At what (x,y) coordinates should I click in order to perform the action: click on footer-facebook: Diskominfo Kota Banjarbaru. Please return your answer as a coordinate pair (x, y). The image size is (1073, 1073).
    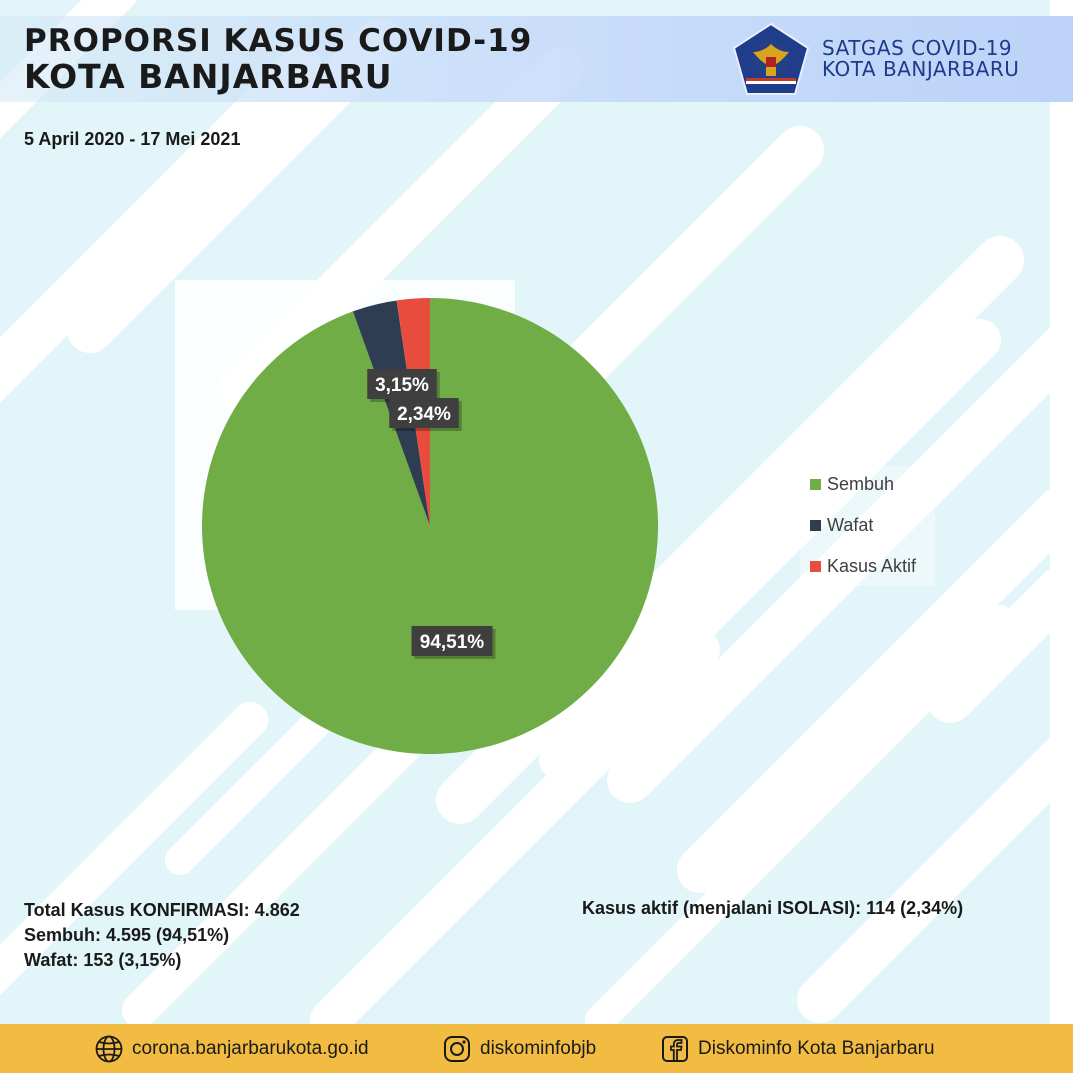
    Looking at the image, I should click on (797, 1049).